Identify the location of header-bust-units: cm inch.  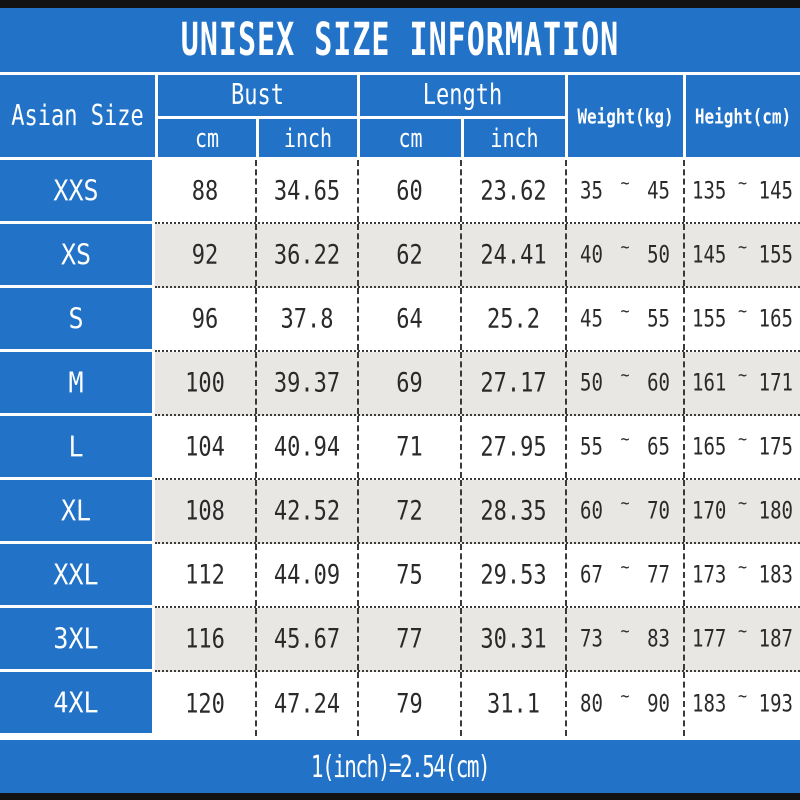
(257, 138).